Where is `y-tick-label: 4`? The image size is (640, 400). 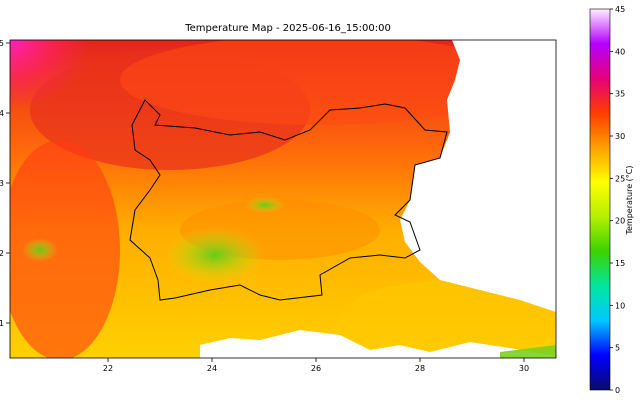
y-tick-label: 4 is located at coordinates (2, 113).